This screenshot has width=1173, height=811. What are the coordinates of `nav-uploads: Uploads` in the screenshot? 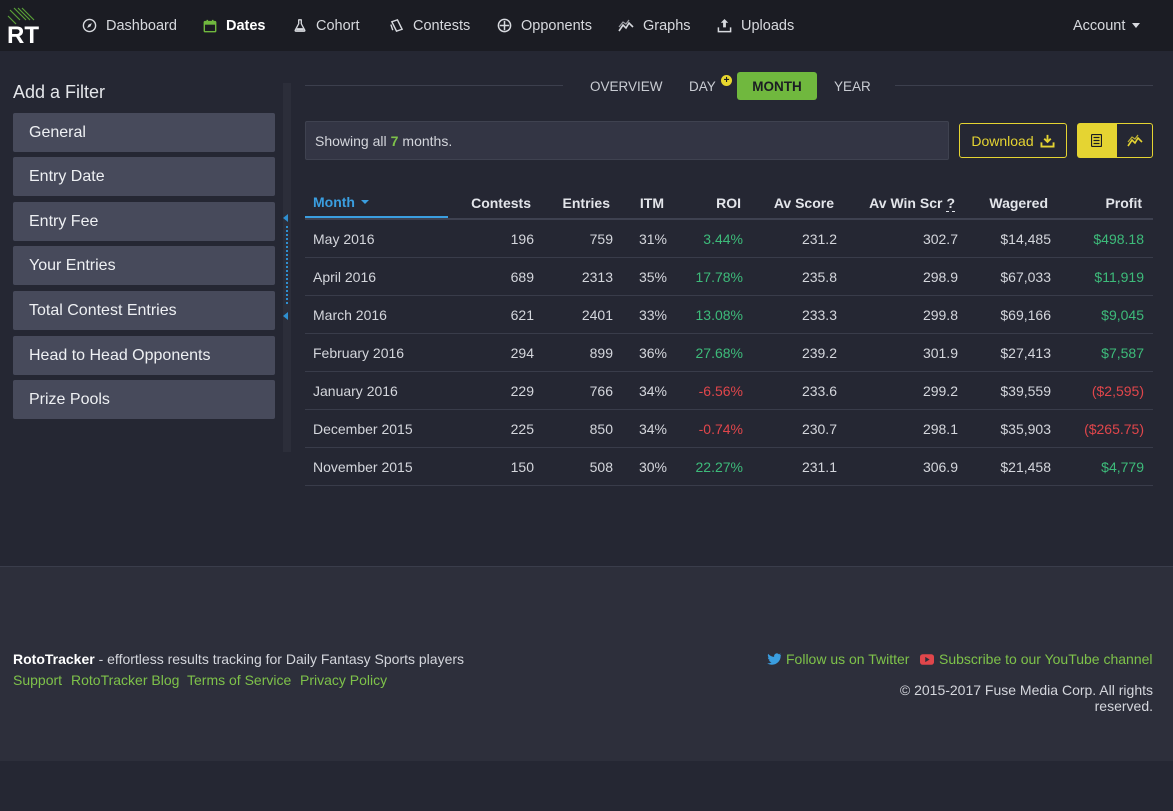 It's located at (755, 25).